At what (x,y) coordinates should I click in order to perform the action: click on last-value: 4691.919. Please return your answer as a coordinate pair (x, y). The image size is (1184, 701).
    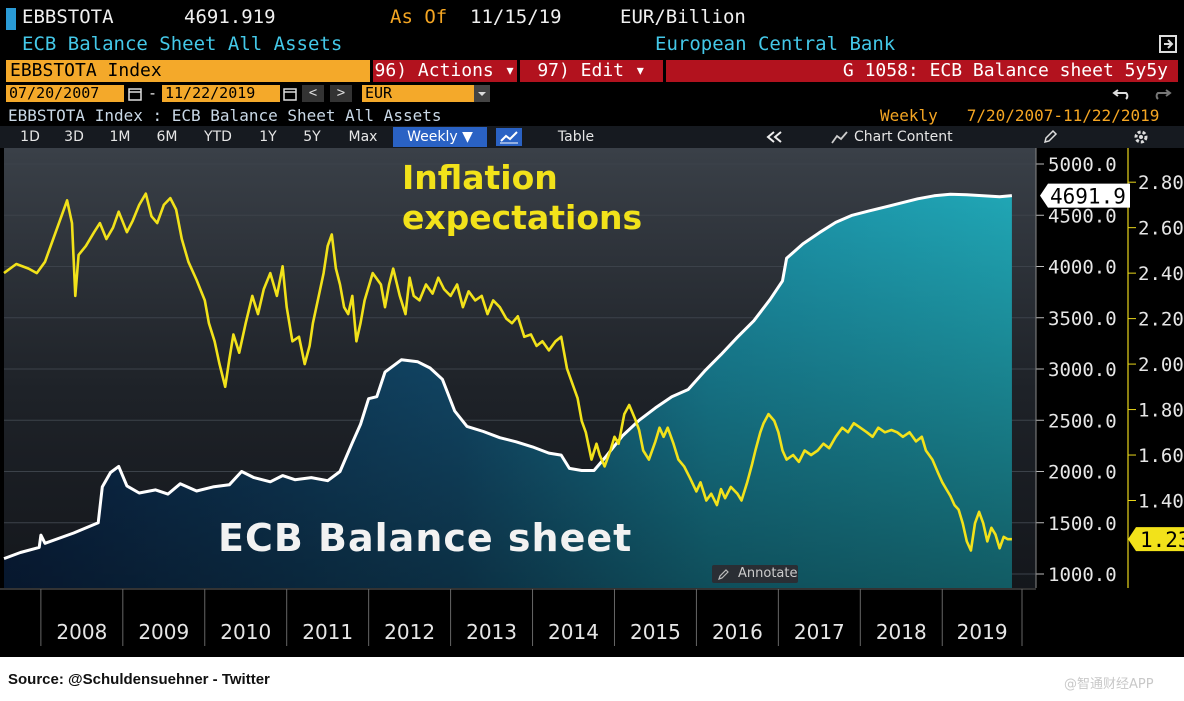
    Looking at the image, I should click on (230, 17).